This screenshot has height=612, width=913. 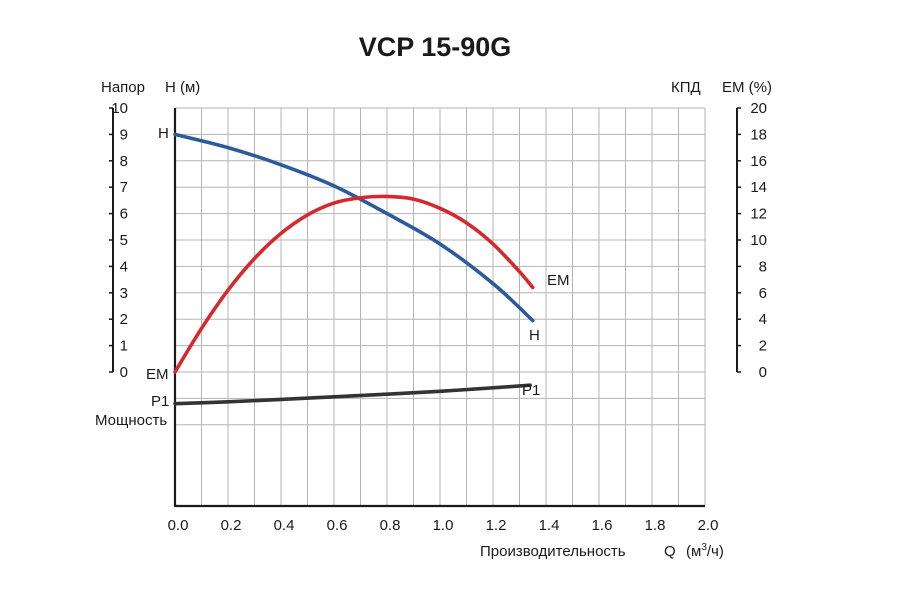 What do you see at coordinates (549, 525) in the screenshot?
I see `x-tick-label: 1.4` at bounding box center [549, 525].